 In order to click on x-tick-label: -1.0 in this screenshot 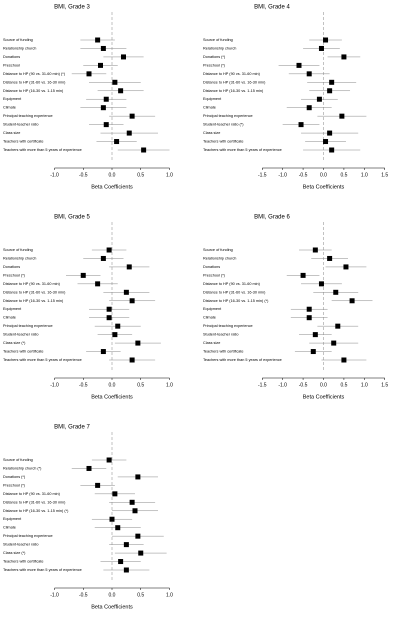, I will do `click(54, 595)`.